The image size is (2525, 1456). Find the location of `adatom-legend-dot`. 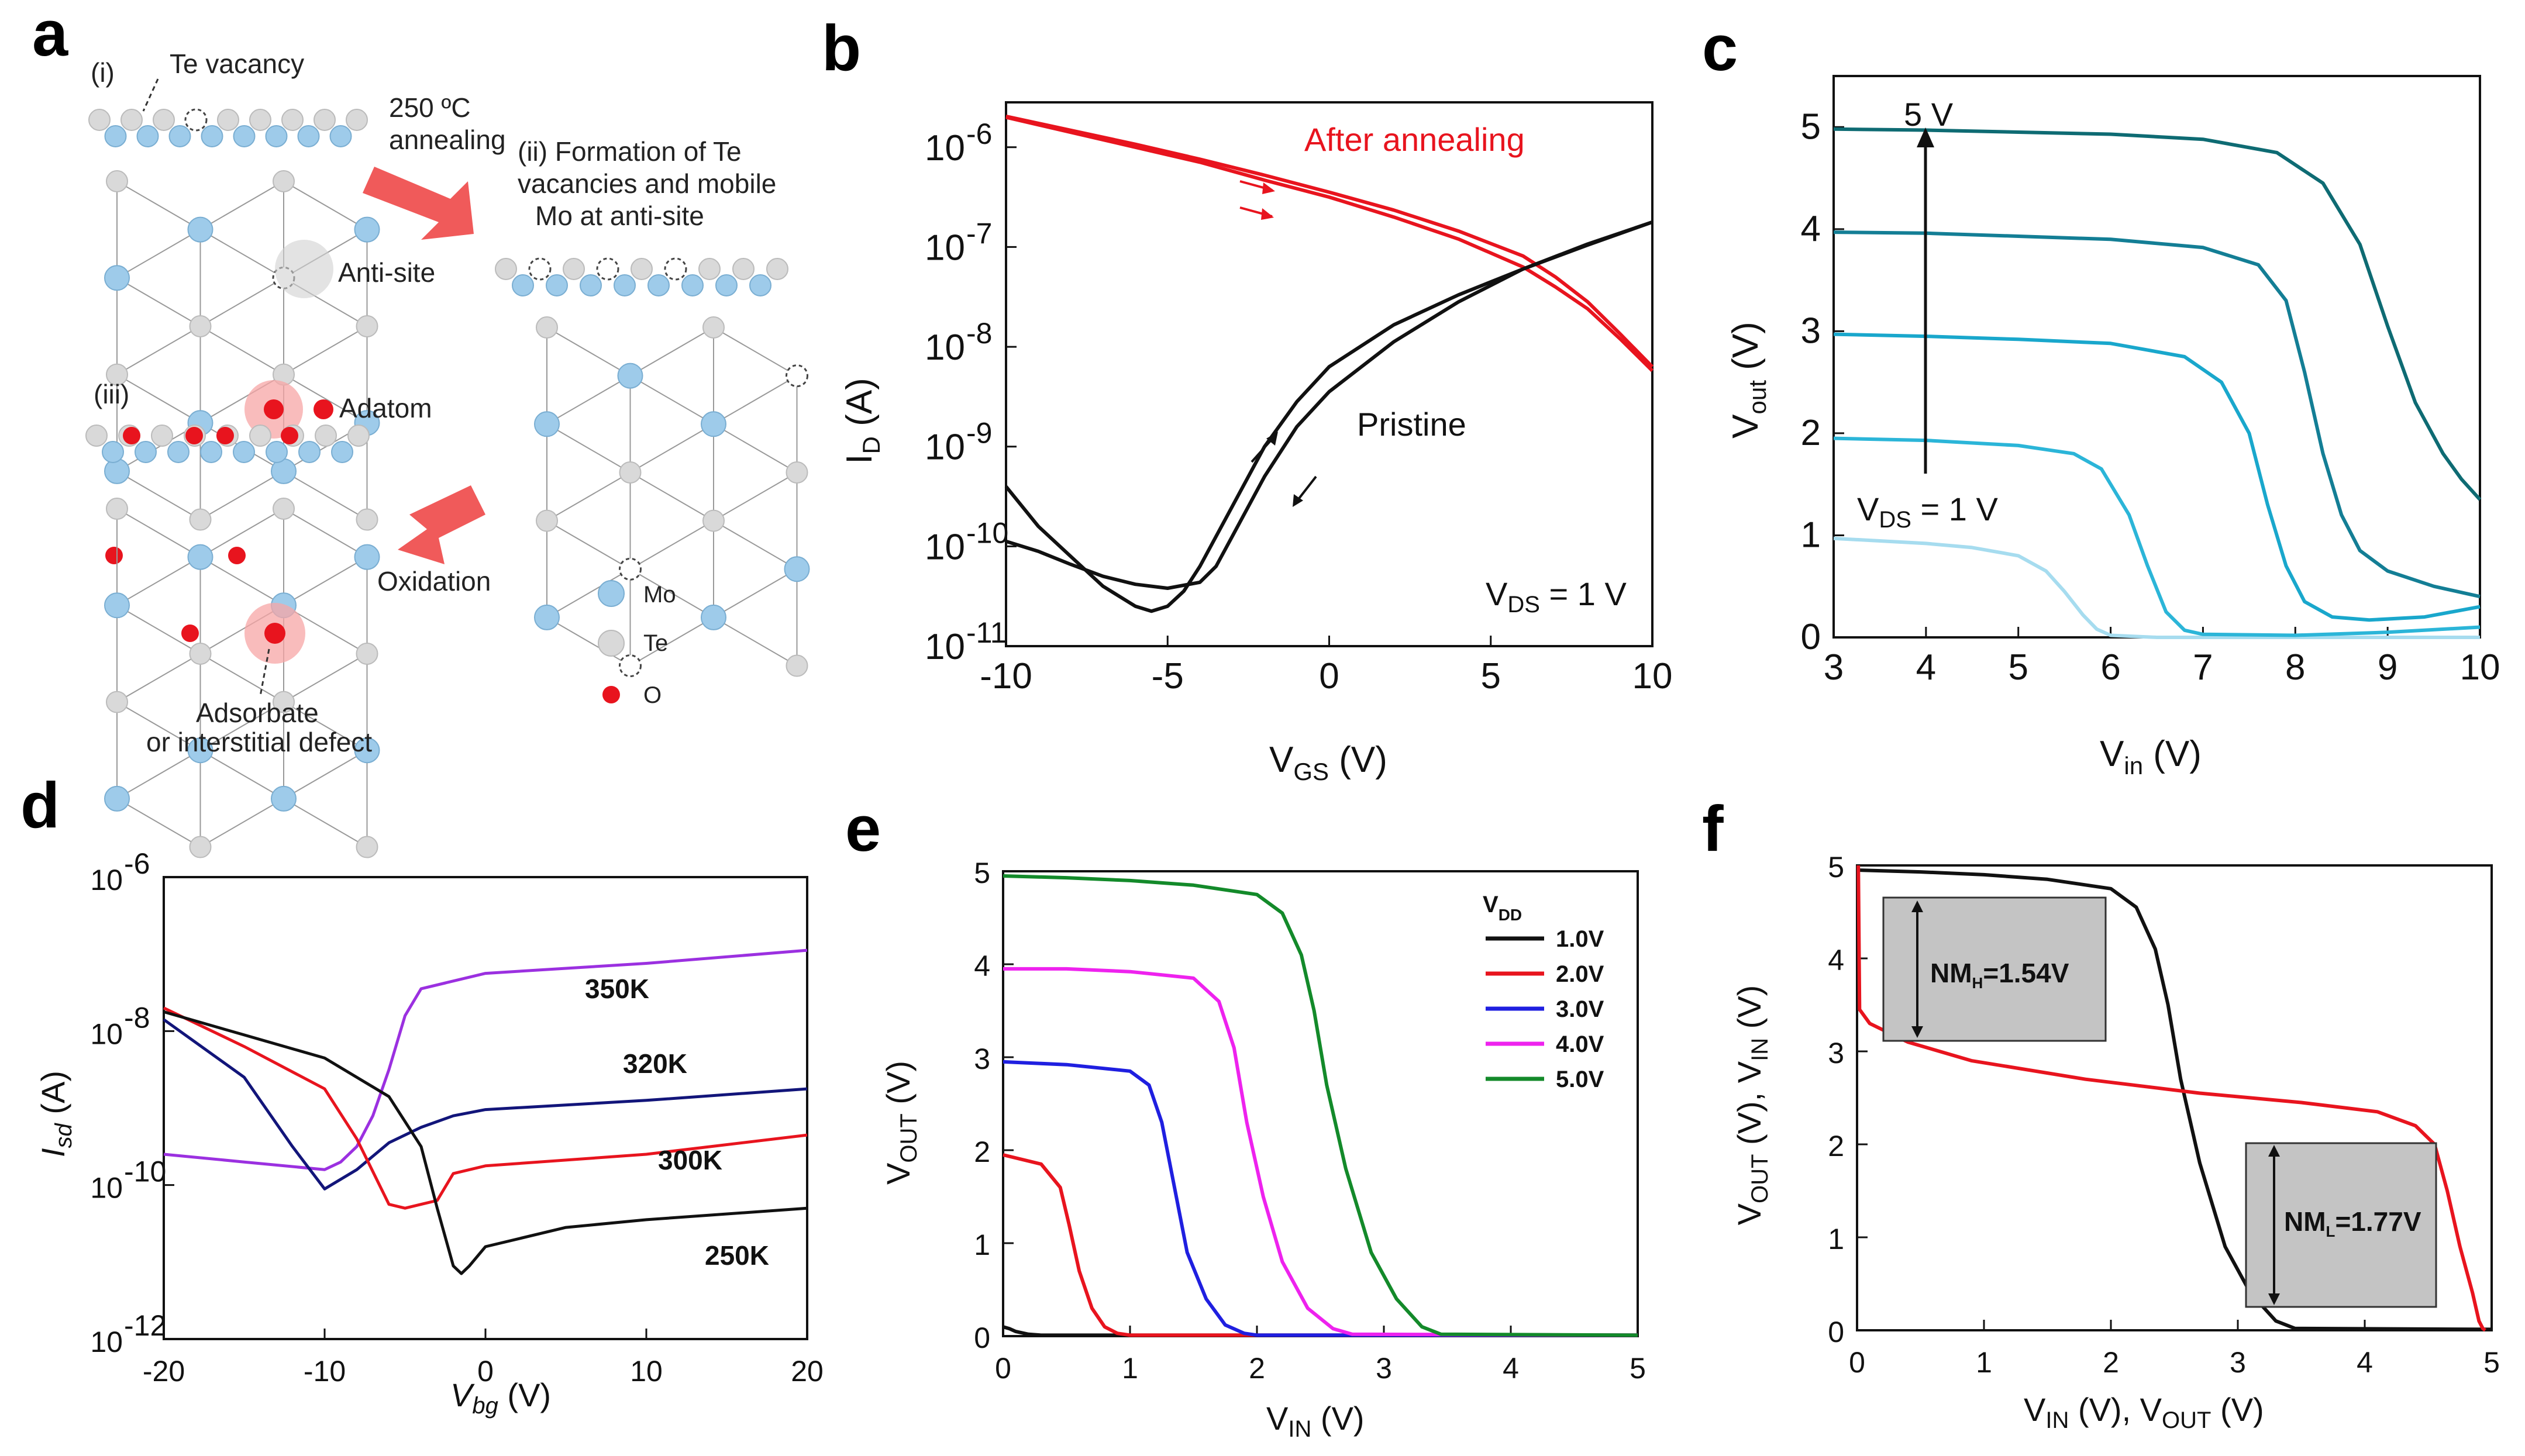

adatom-legend-dot is located at coordinates (323, 409).